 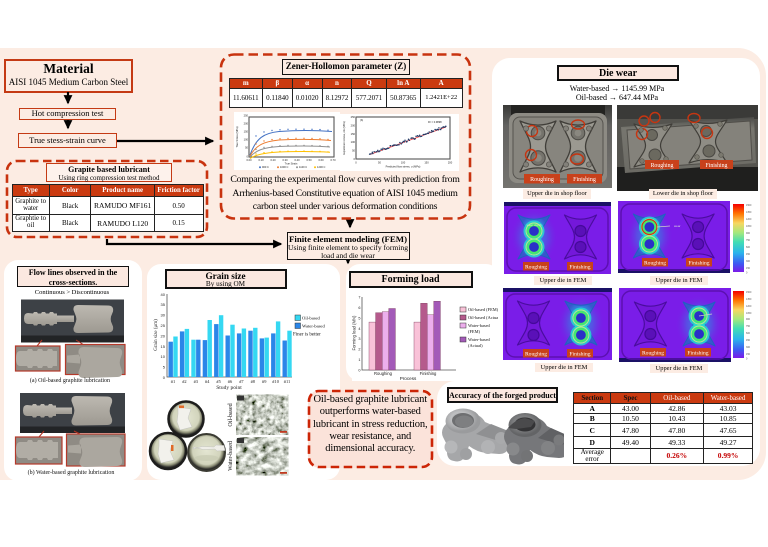 What do you see at coordinates (475, 345) in the screenshot?
I see `svg-text: (Actual)` at bounding box center [475, 345].